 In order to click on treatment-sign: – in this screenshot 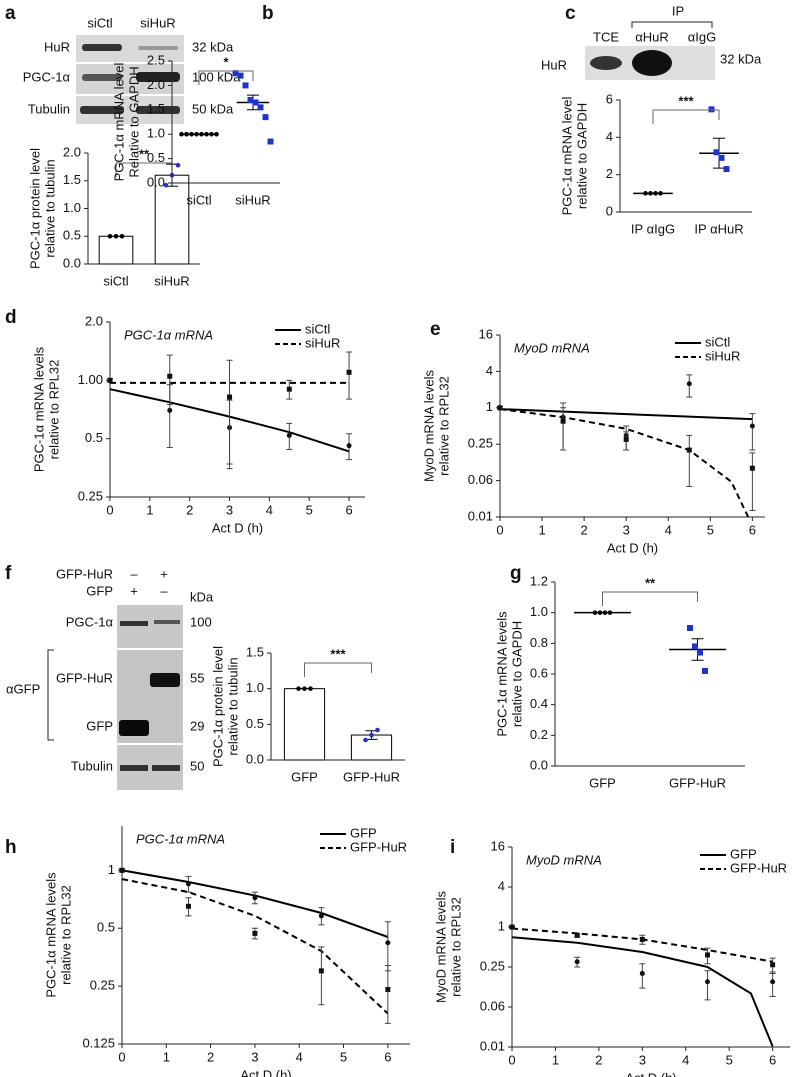, I will do `click(164, 590)`.